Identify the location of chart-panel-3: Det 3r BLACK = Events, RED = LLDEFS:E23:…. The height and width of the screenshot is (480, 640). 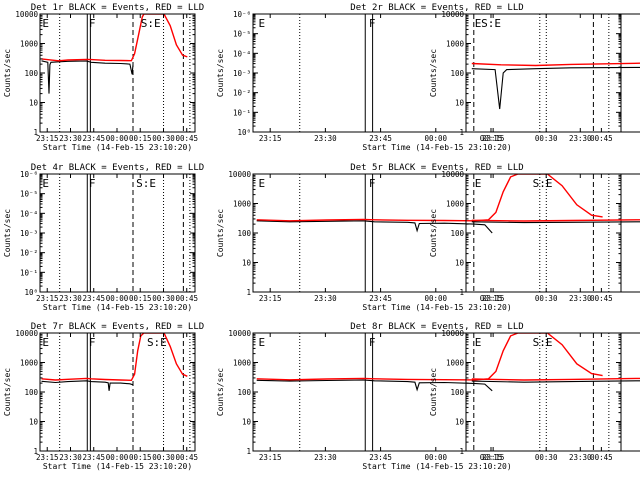
(534, 76).